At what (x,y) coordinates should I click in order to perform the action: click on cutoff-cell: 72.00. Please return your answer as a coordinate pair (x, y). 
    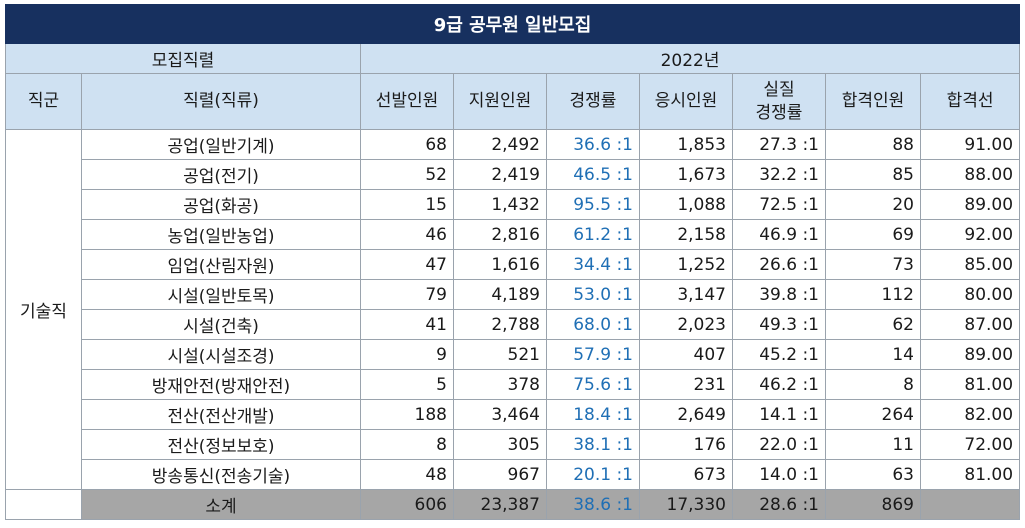
    Looking at the image, I should click on (970, 444).